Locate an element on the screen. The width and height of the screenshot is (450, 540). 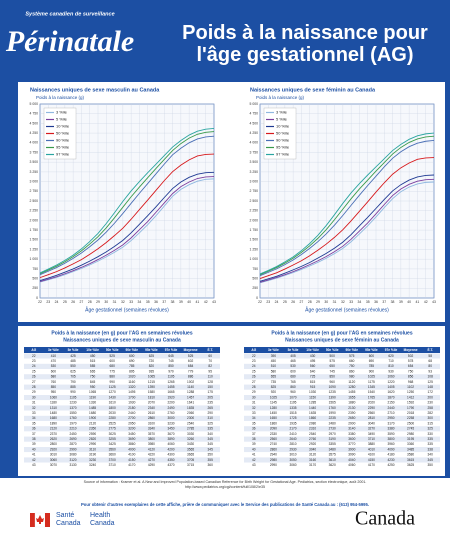
table-cell: 600 is located at coordinates (372, 356).